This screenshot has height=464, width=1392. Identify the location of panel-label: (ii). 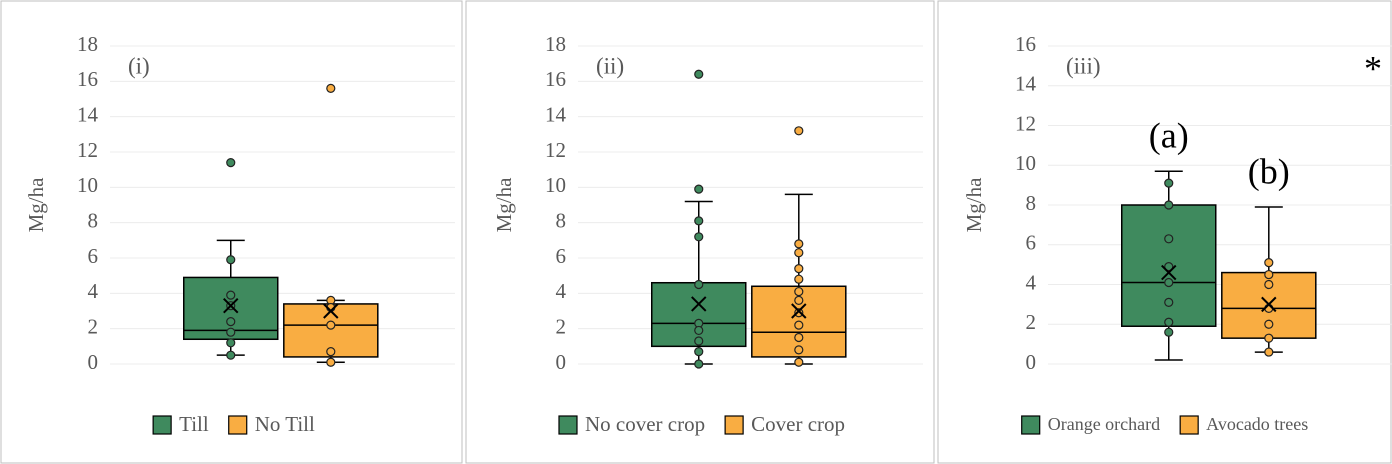
(610, 65).